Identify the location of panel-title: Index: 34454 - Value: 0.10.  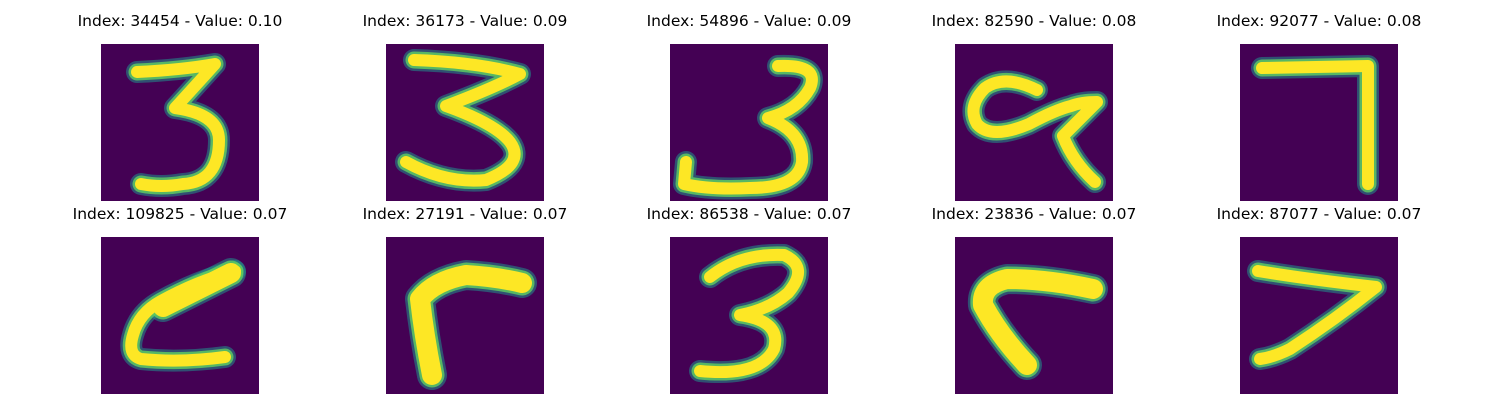
(180, 21).